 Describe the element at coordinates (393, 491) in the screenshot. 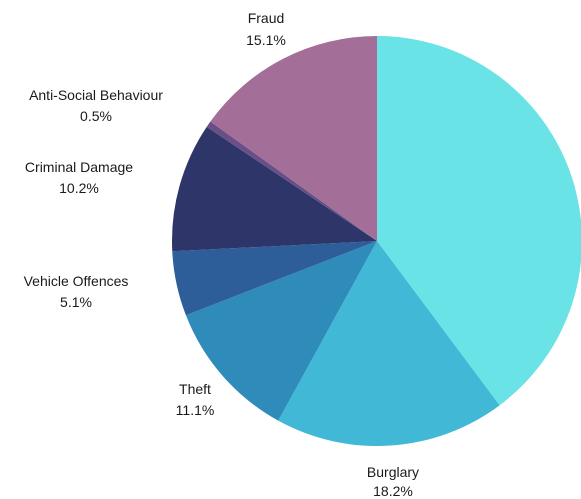

I see `slice-percent-burglary: 18.2%` at that location.